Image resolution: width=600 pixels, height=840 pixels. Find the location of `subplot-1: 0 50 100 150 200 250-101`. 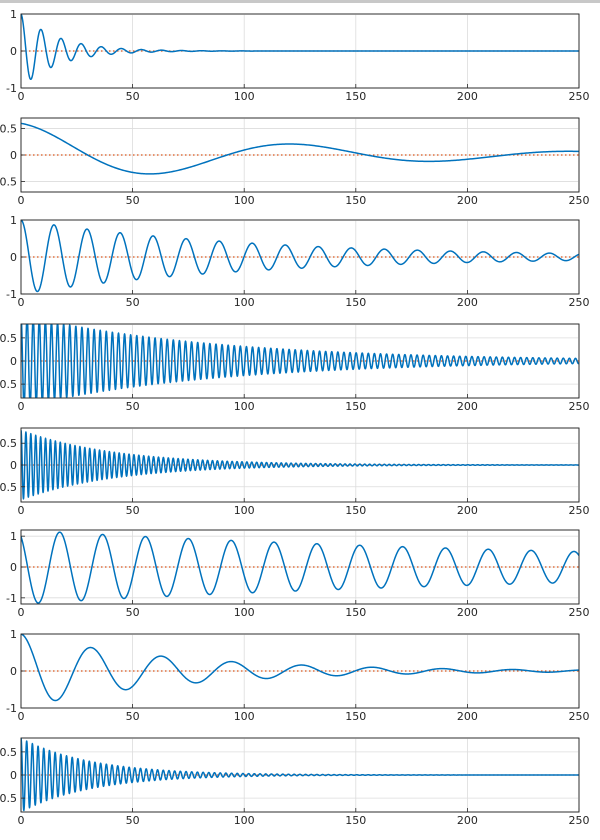

subplot-1: 0 50 100 150 200 250-101 is located at coordinates (297, 55).